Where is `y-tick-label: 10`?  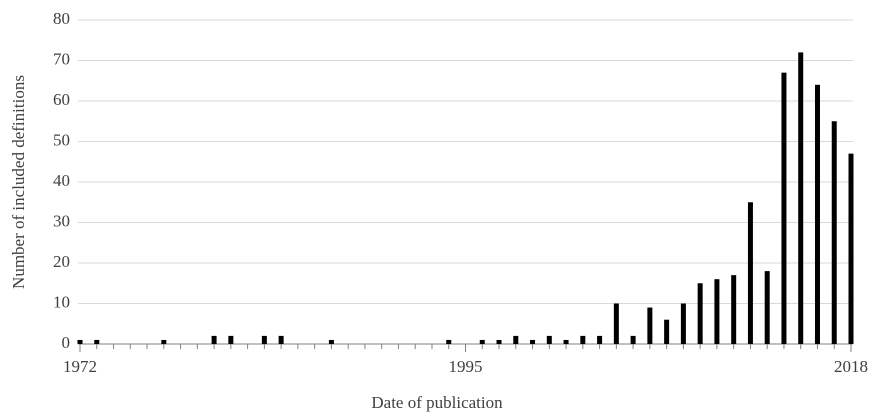
y-tick-label: 10 is located at coordinates (61, 301).